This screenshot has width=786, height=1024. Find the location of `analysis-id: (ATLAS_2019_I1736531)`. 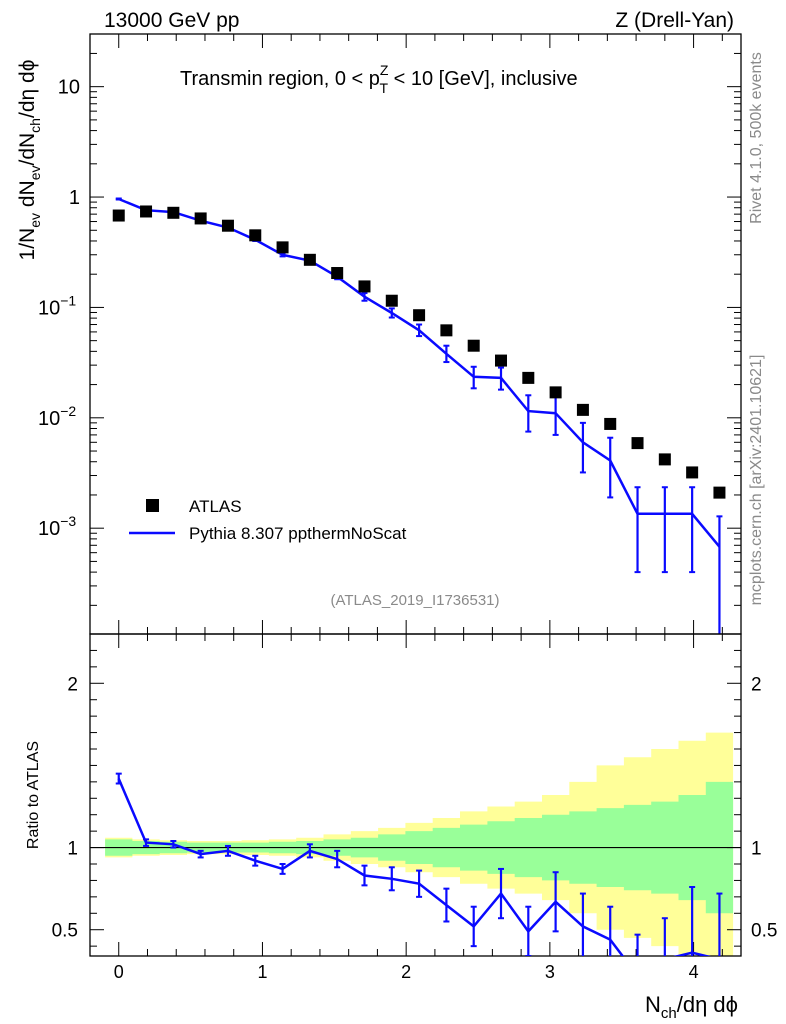

analysis-id: (ATLAS_2019_I1736531) is located at coordinates (414, 600).